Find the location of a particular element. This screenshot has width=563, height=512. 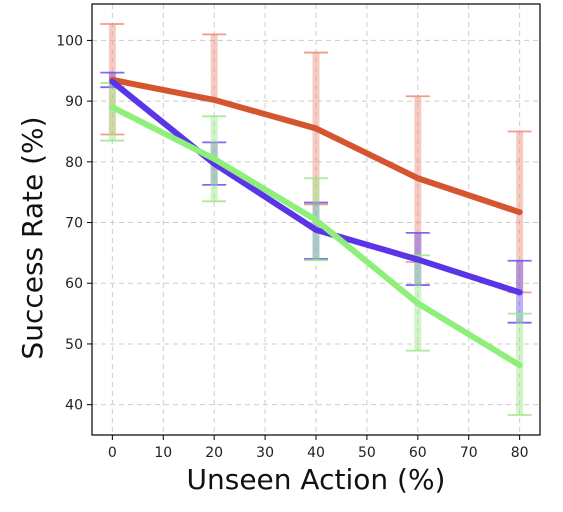

x-tick-label: 30 is located at coordinates (265, 453).